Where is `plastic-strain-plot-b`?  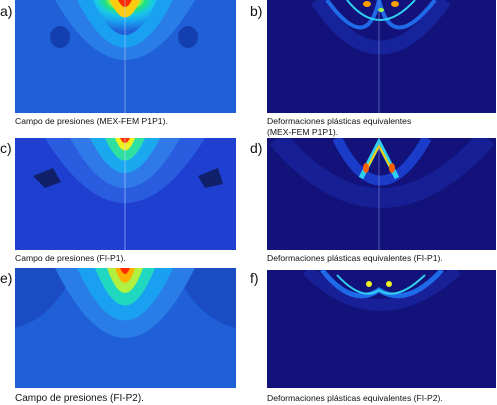
plastic-strain-plot-b is located at coordinates (381, 56).